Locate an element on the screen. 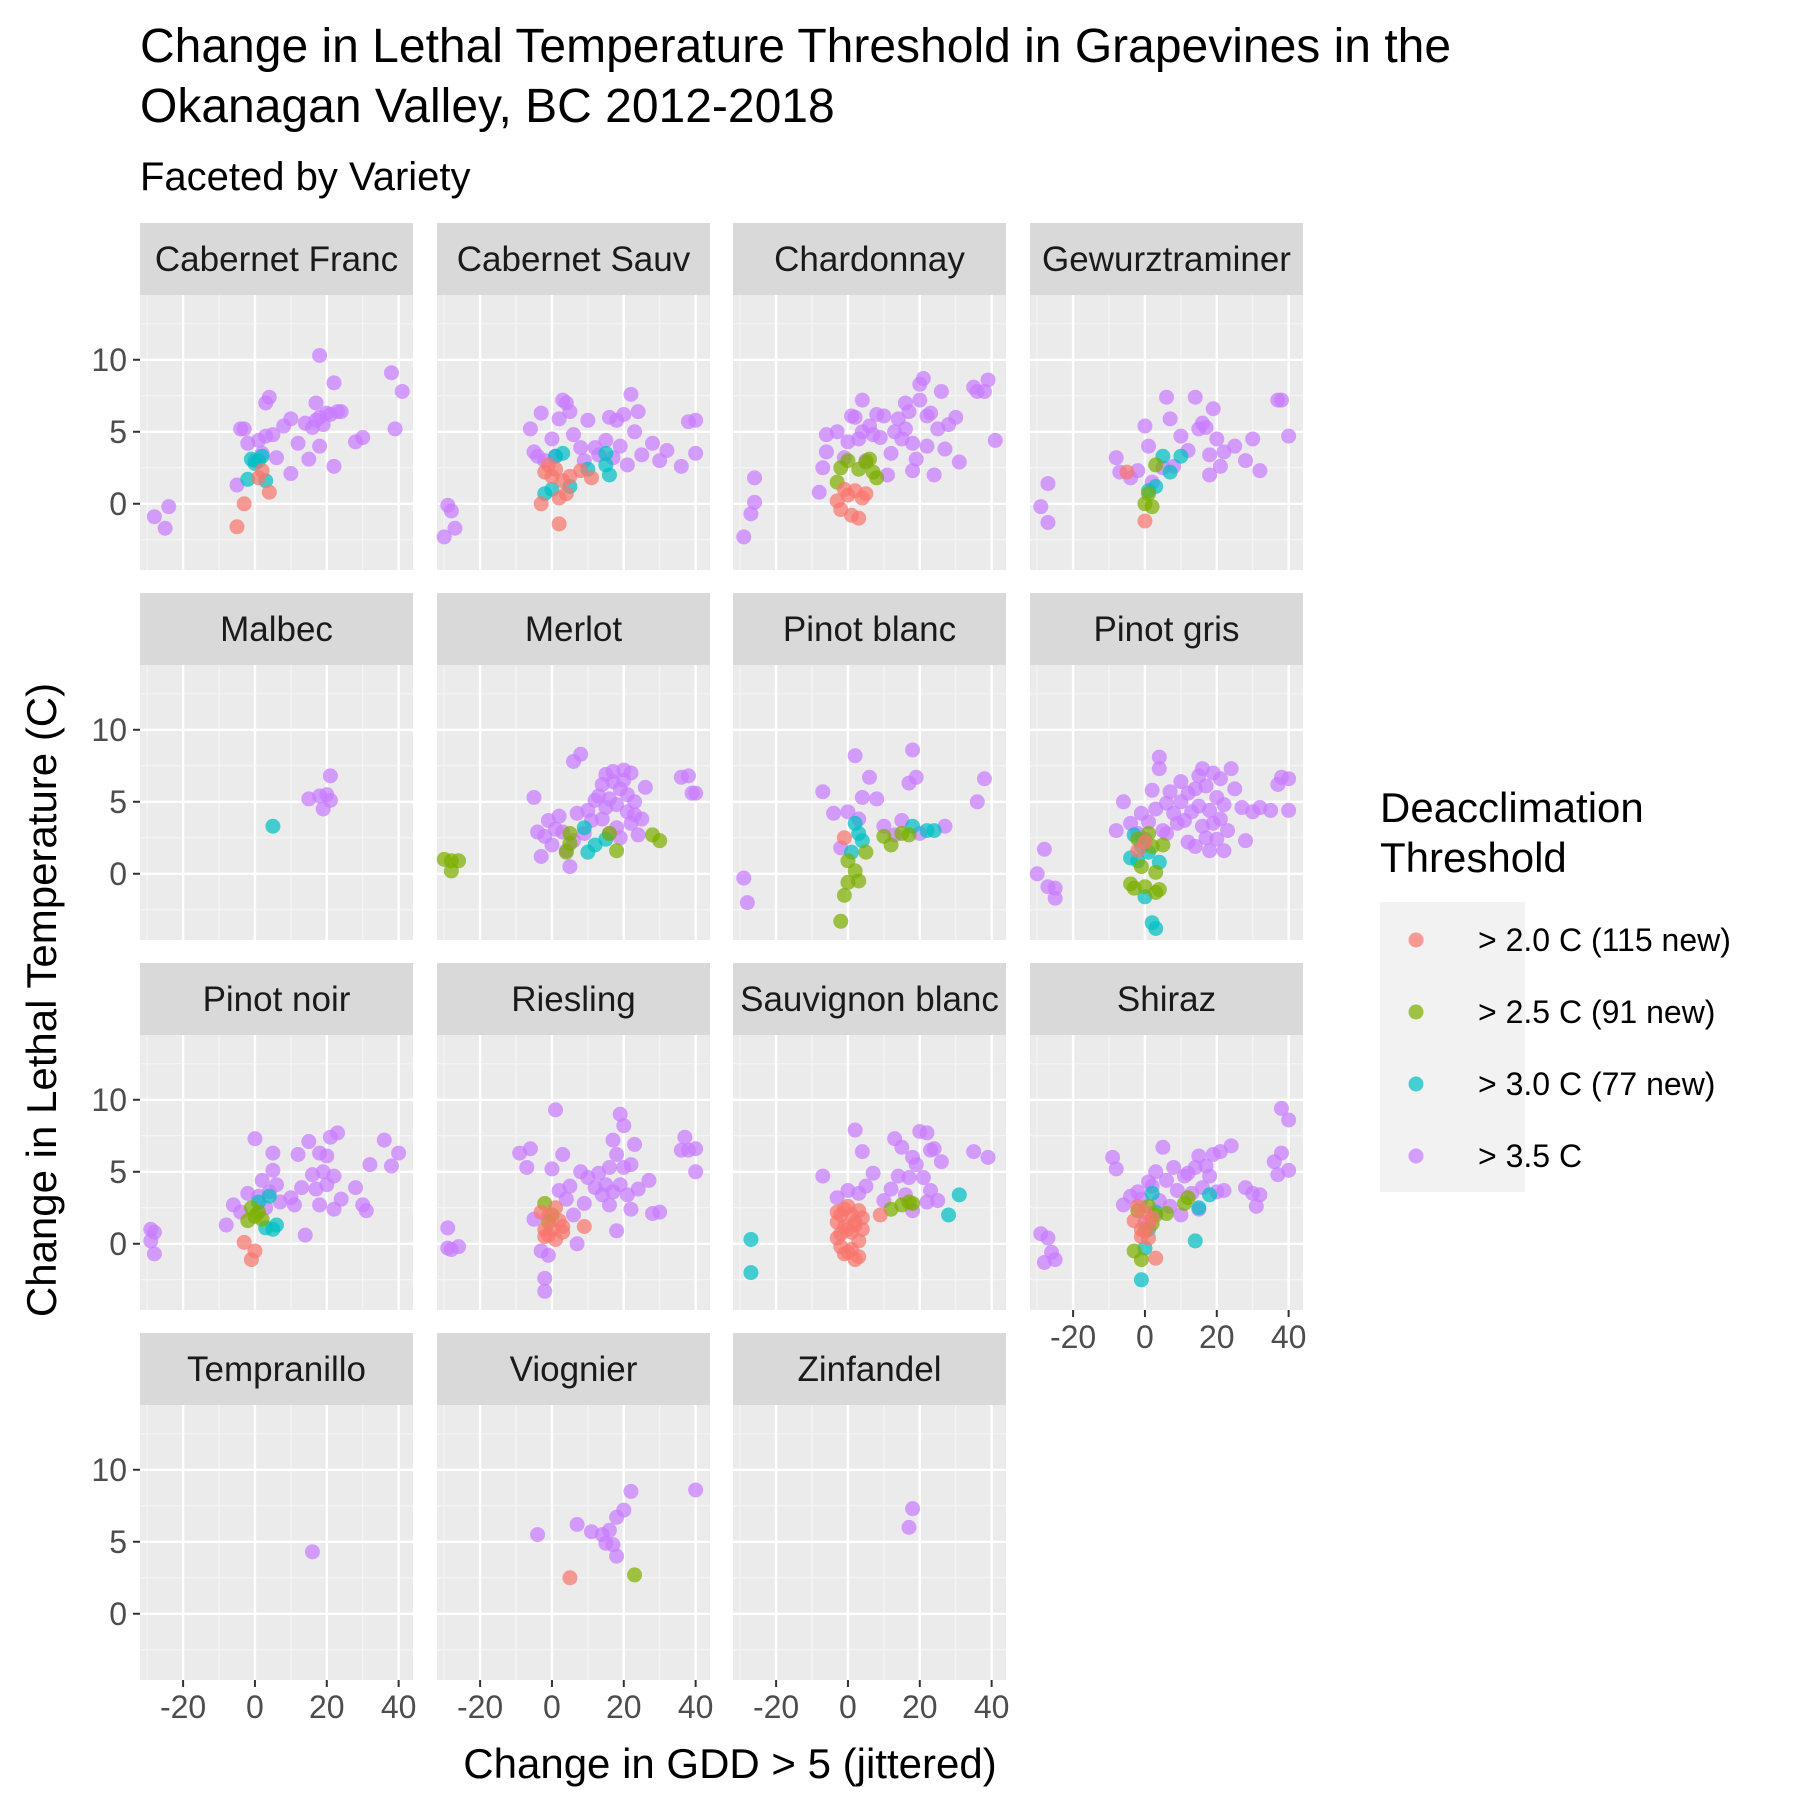 Image resolution: width=1800 pixels, height=1800 pixels. facet-pinot-blanc: Pinot blanc is located at coordinates (869, 766).